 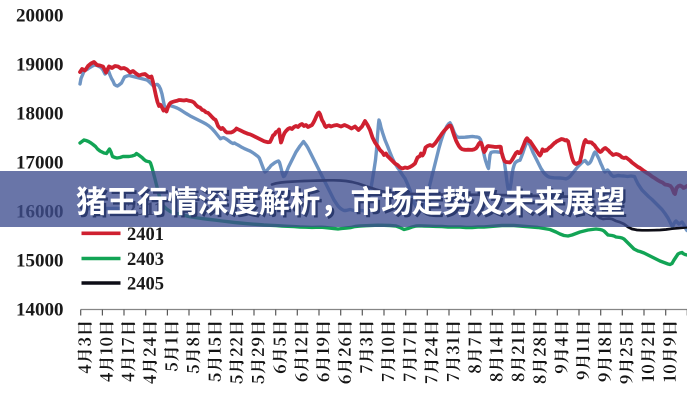 What do you see at coordinates (145, 235) in the screenshot?
I see `svg-text: 2401` at bounding box center [145, 235].